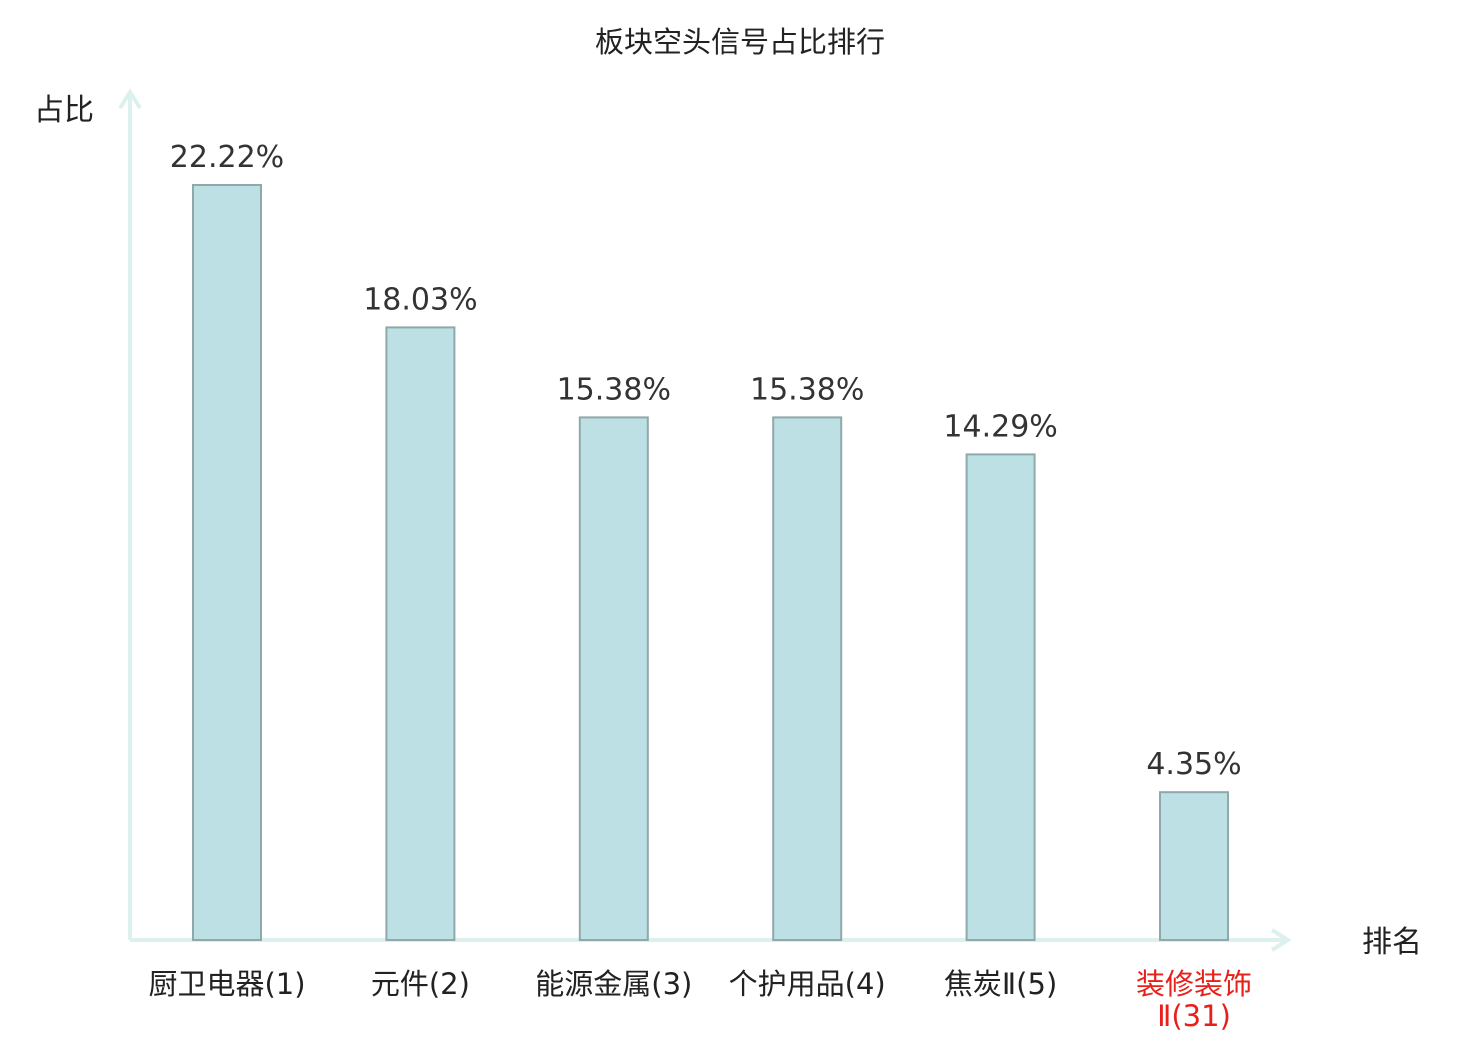 This screenshot has width=1480, height=1040. I want to click on category-label-line: 元件(2), so click(420, 984).